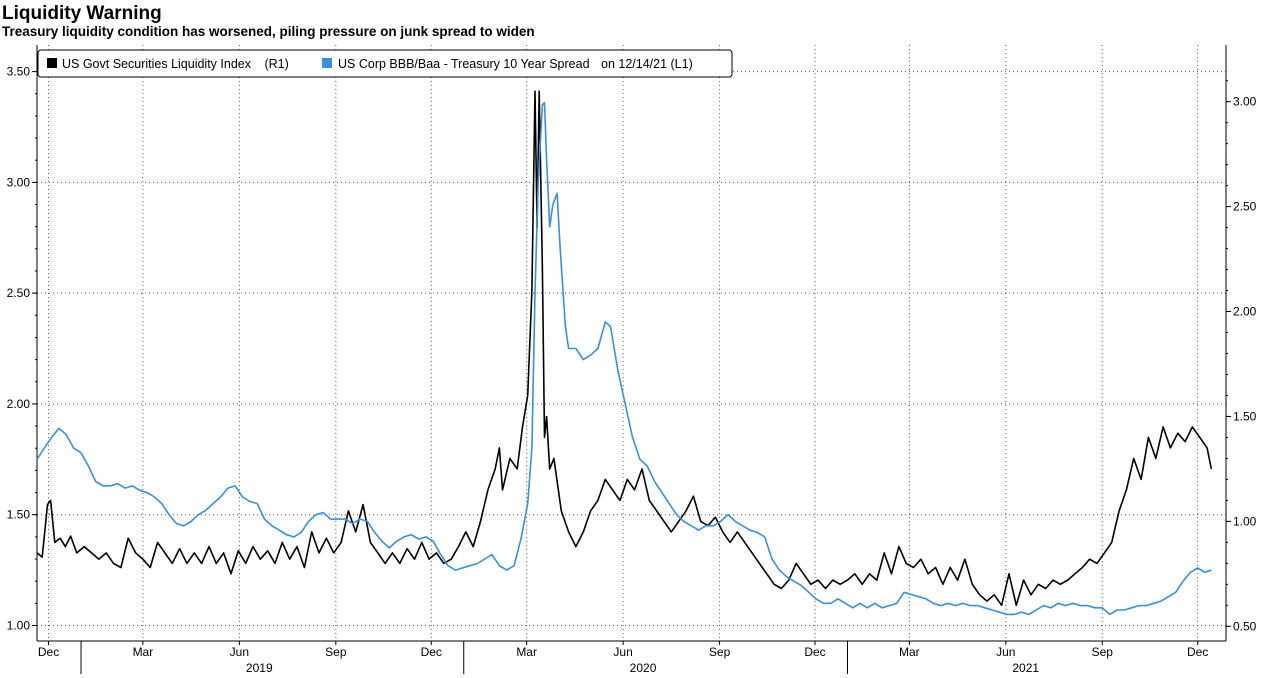 This screenshot has height=678, width=1268. Describe the element at coordinates (19, 404) in the screenshot. I see `left-tick-label: 2.00` at that location.